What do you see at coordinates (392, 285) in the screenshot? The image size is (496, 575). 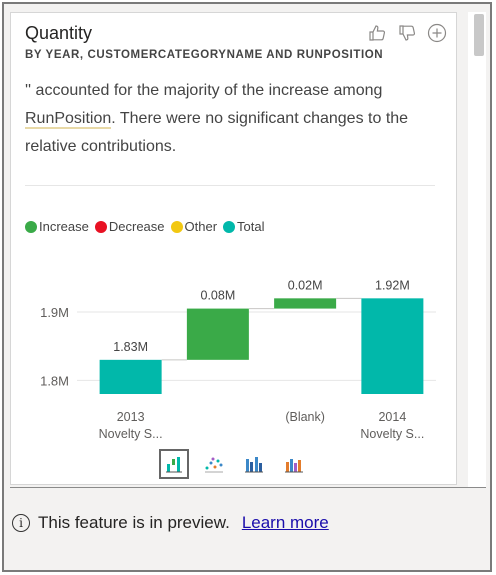 I see `data-label: 1.92M` at bounding box center [392, 285].